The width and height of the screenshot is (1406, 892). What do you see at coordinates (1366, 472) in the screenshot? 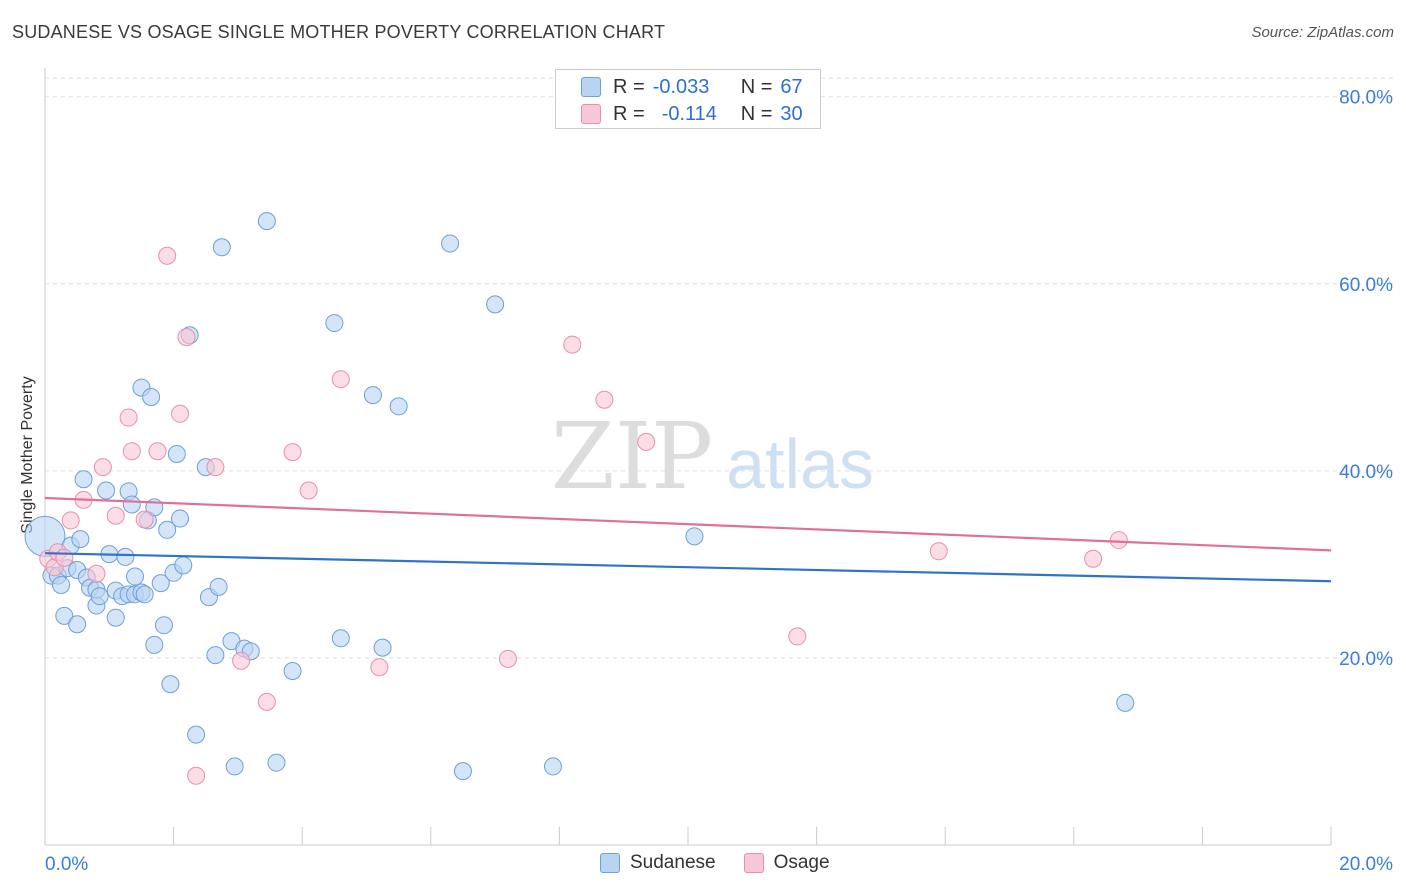
I see `y-tick-label: 40.0%` at bounding box center [1366, 472].